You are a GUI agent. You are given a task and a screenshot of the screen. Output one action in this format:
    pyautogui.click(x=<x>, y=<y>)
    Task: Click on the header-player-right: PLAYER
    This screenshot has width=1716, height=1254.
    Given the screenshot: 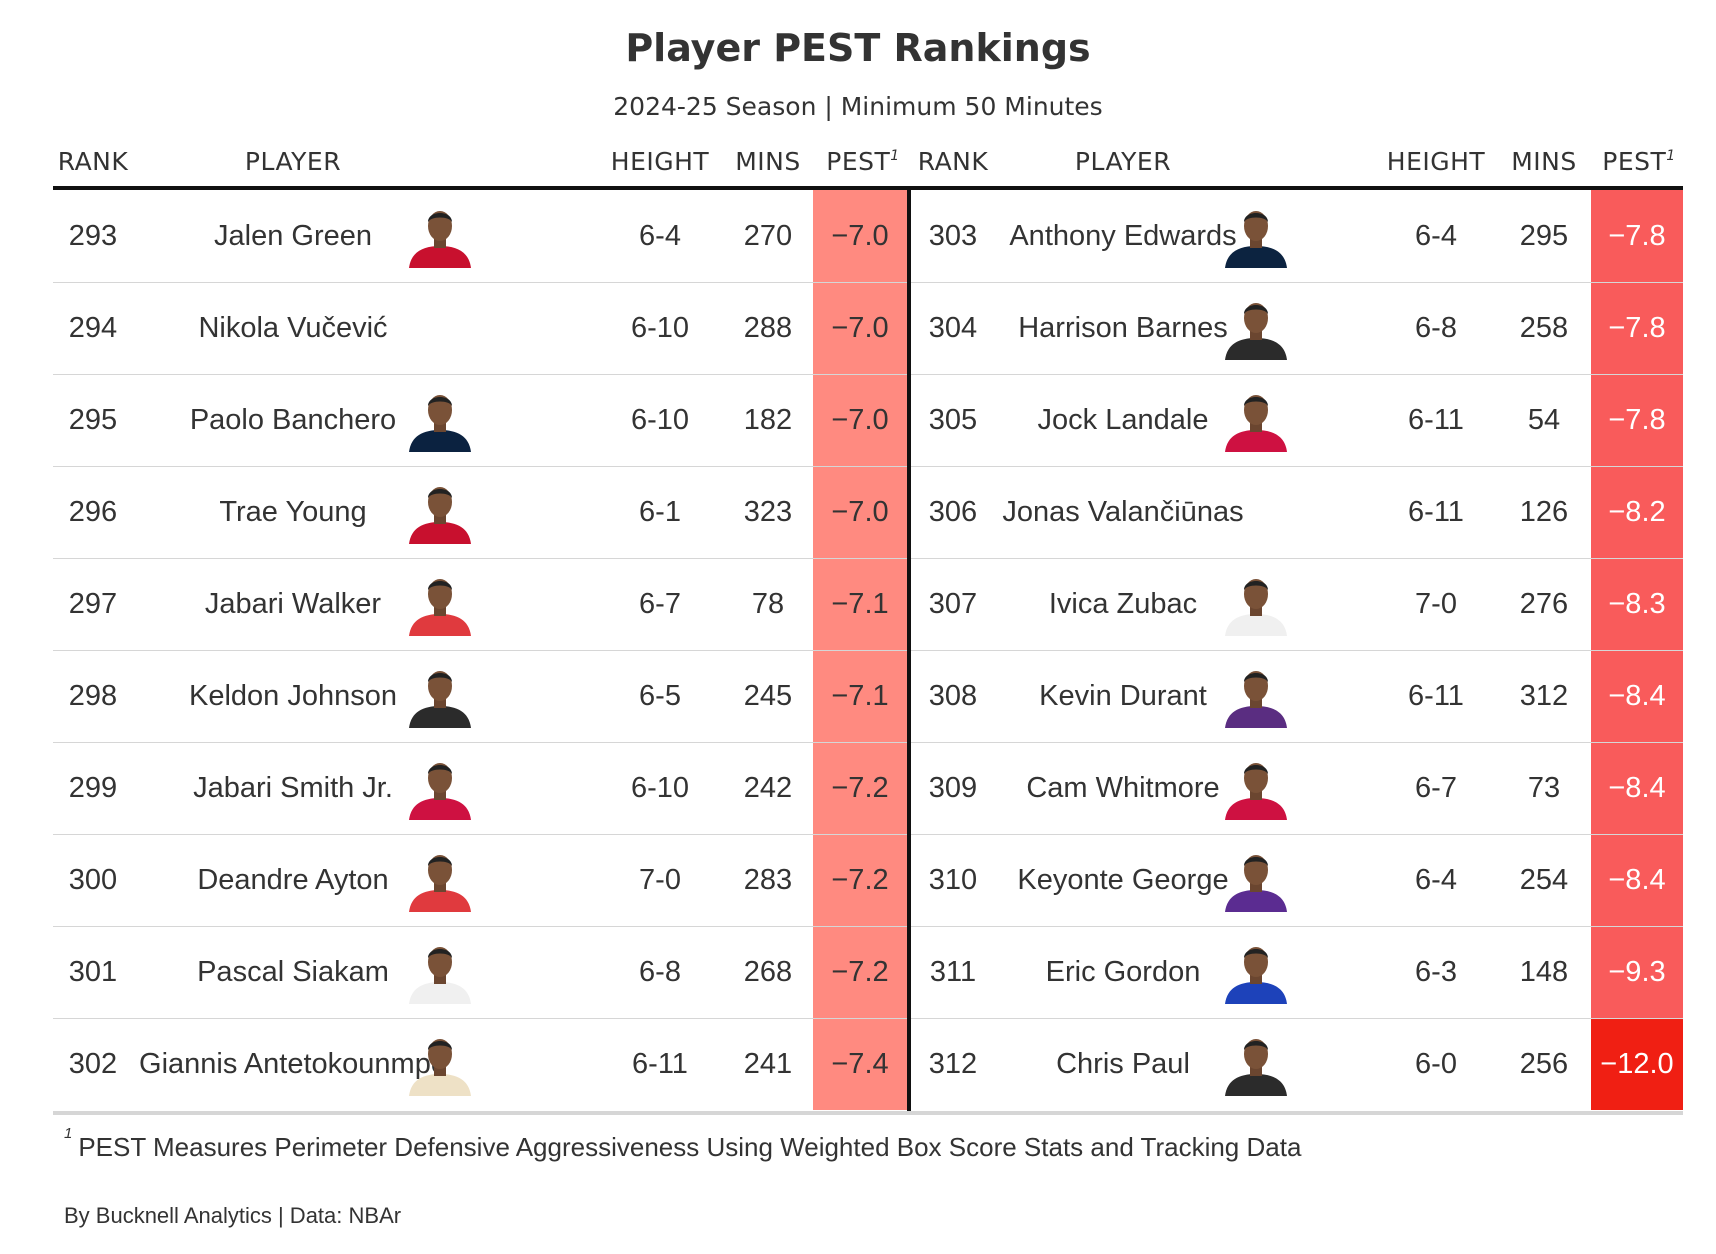 What is the action you would take?
    pyautogui.click(x=1123, y=161)
    